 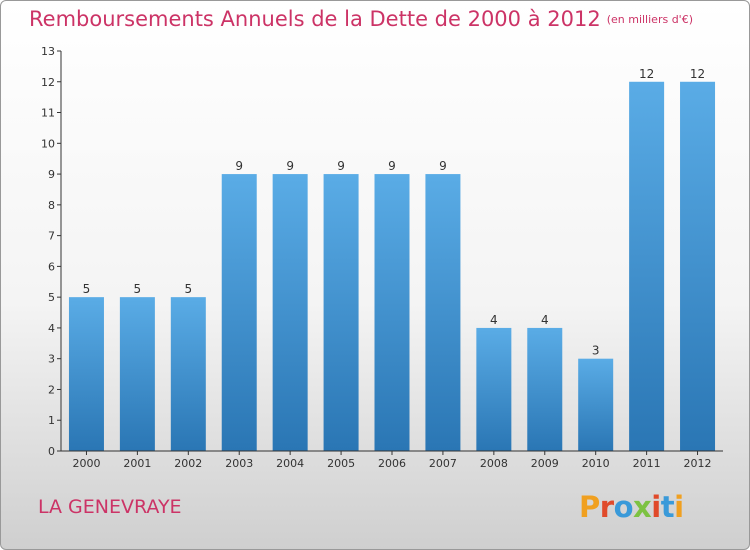 What do you see at coordinates (545, 463) in the screenshot?
I see `x-tick-label-2009: 2009` at bounding box center [545, 463].